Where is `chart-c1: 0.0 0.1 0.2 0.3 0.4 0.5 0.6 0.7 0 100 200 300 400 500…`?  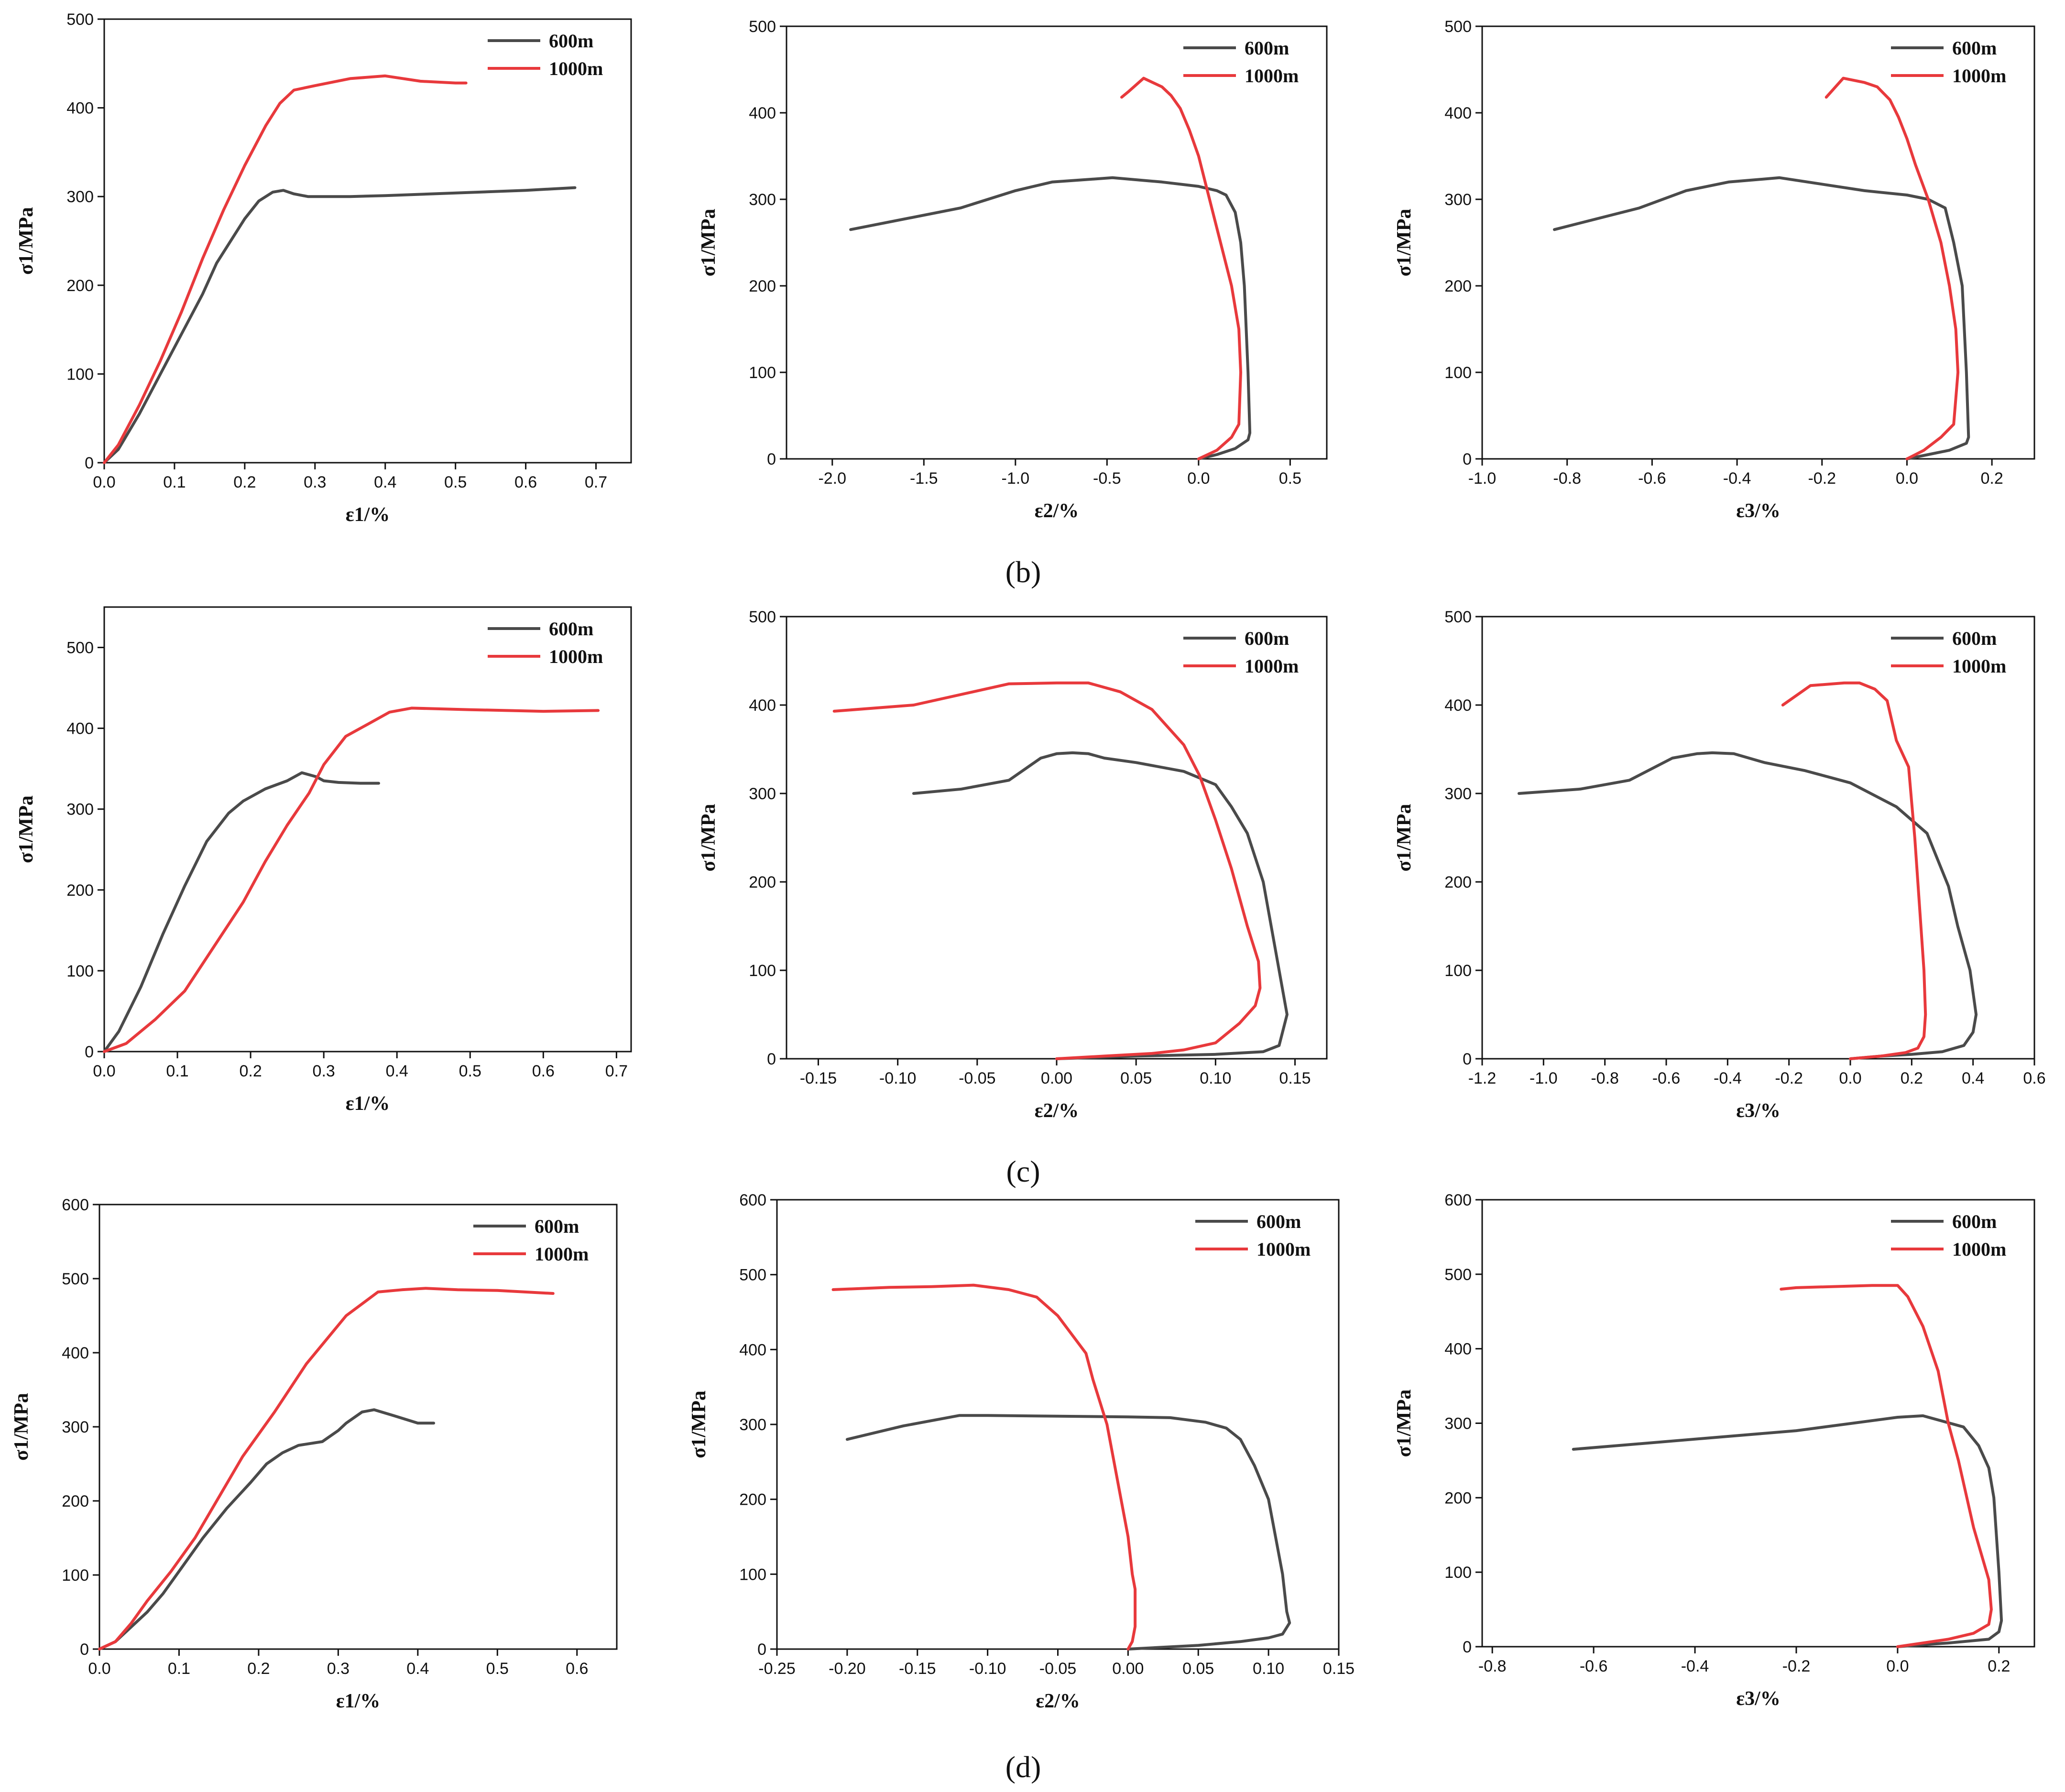
chart-c1: 0.0 0.1 0.2 0.3 0.4 0.5 0.6 0.7 0 100 200 300 400 500… is located at coordinates (323, 860).